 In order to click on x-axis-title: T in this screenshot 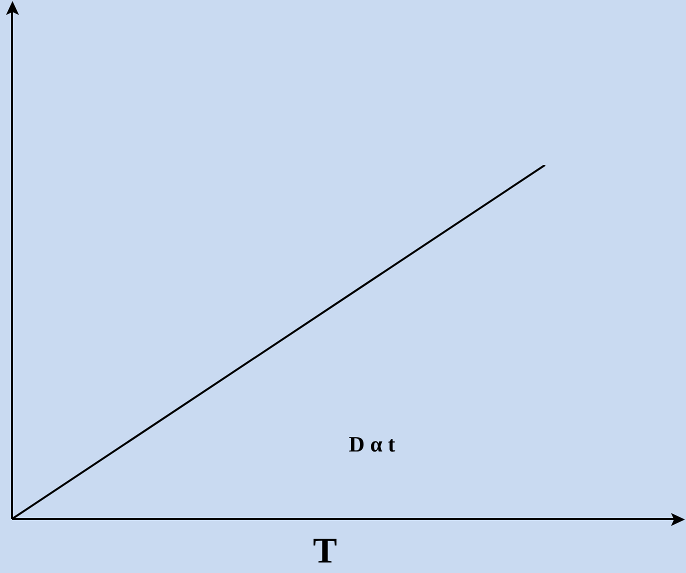, I will do `click(325, 550)`.